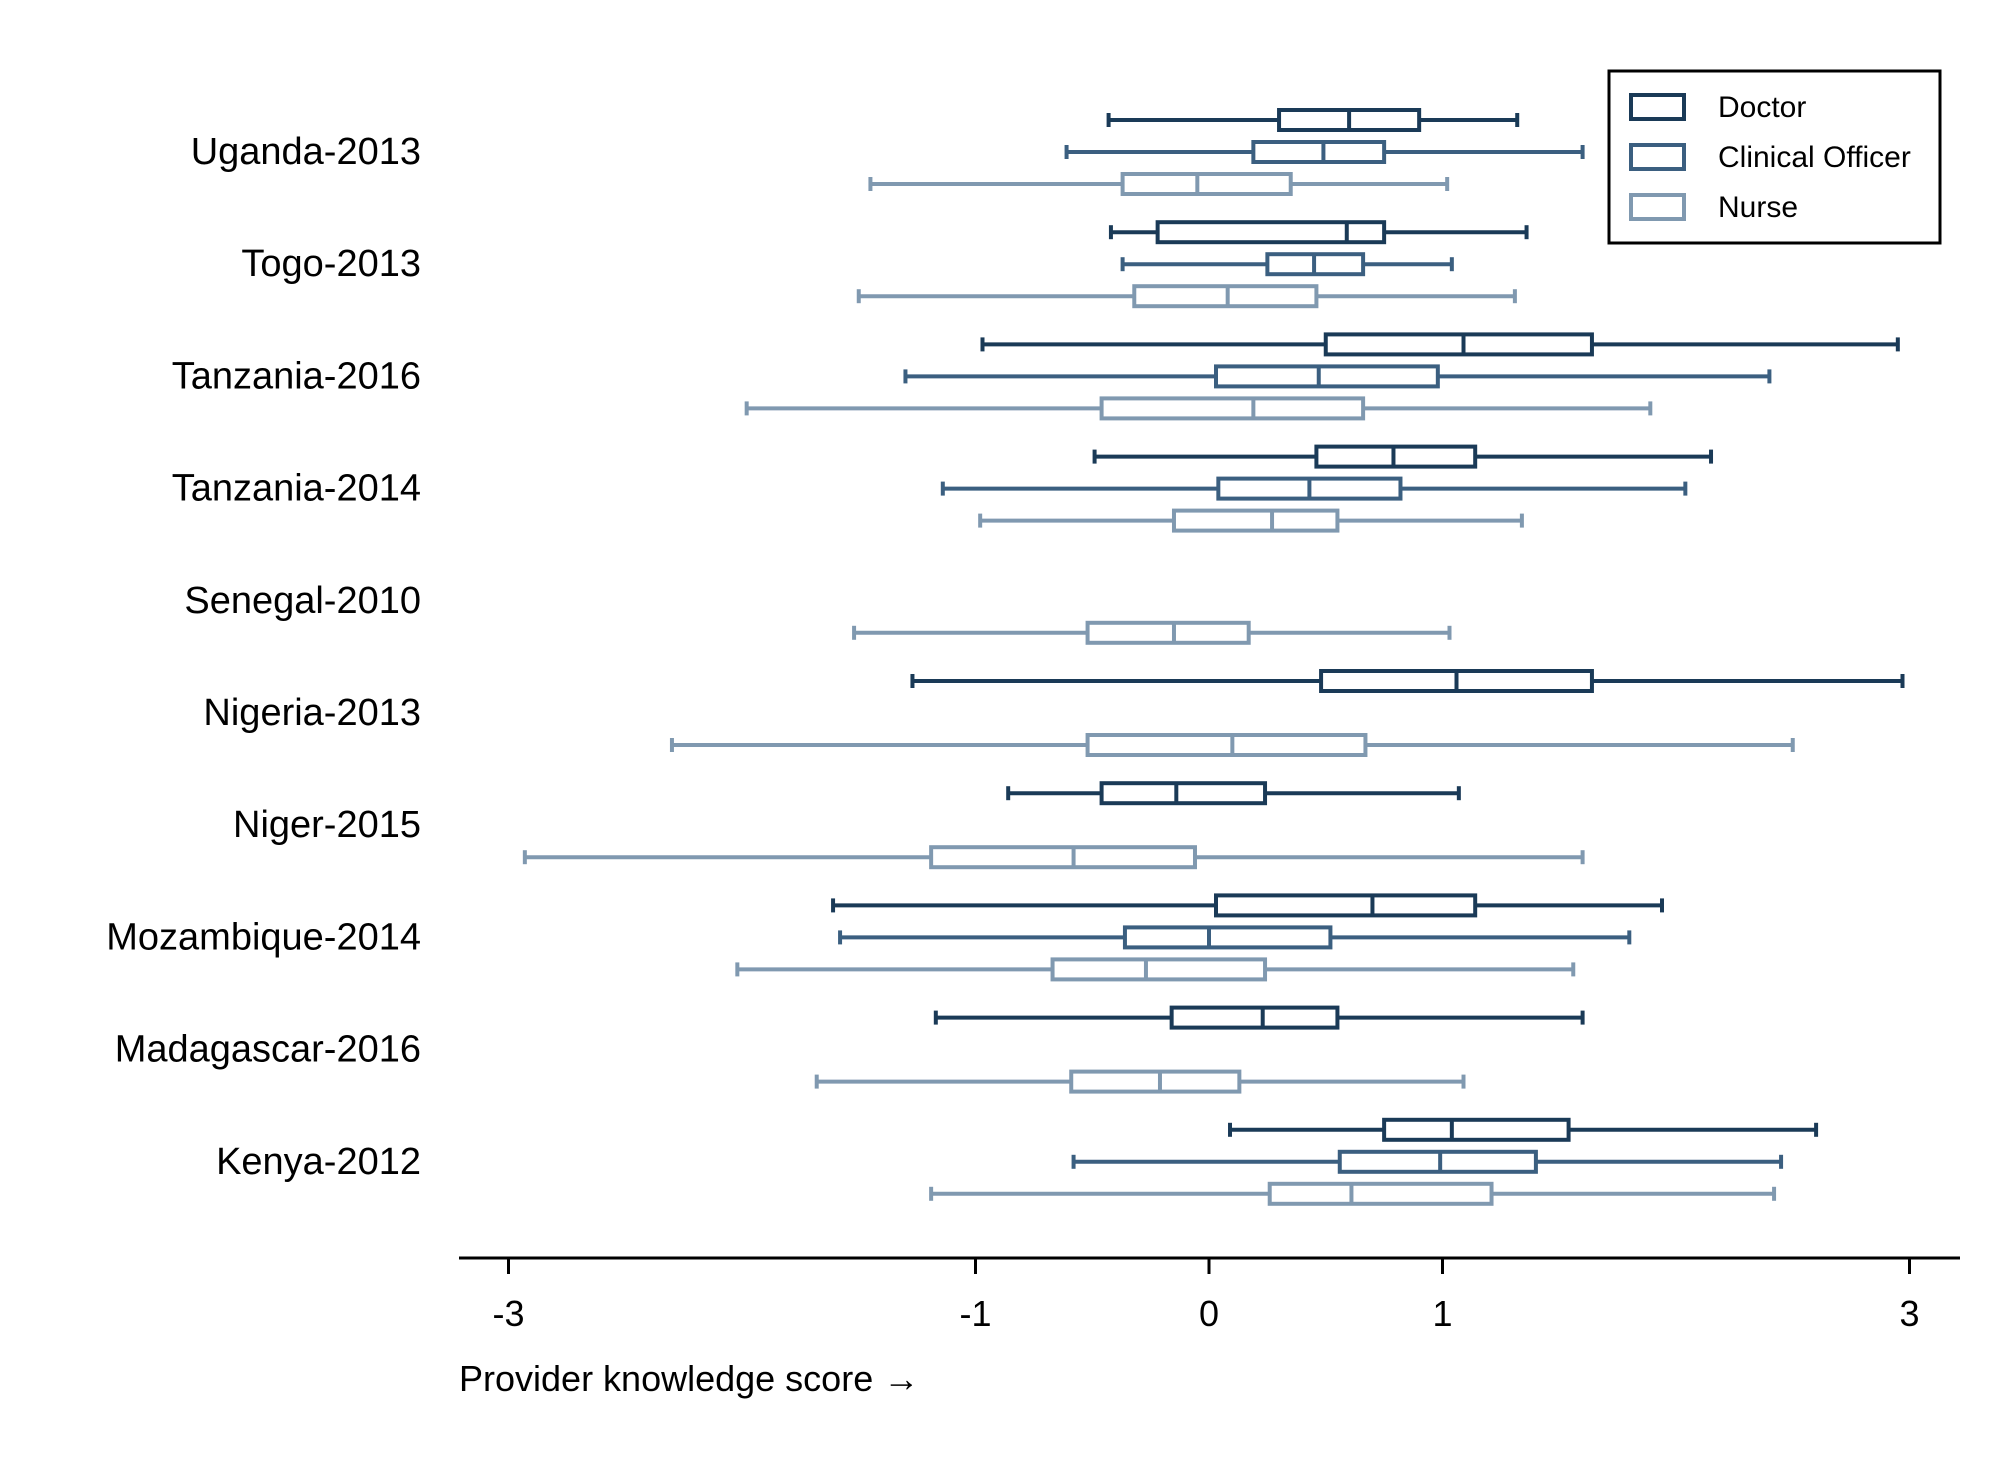  I want to click on y-tick-label: Togo-2013, so click(331, 264).